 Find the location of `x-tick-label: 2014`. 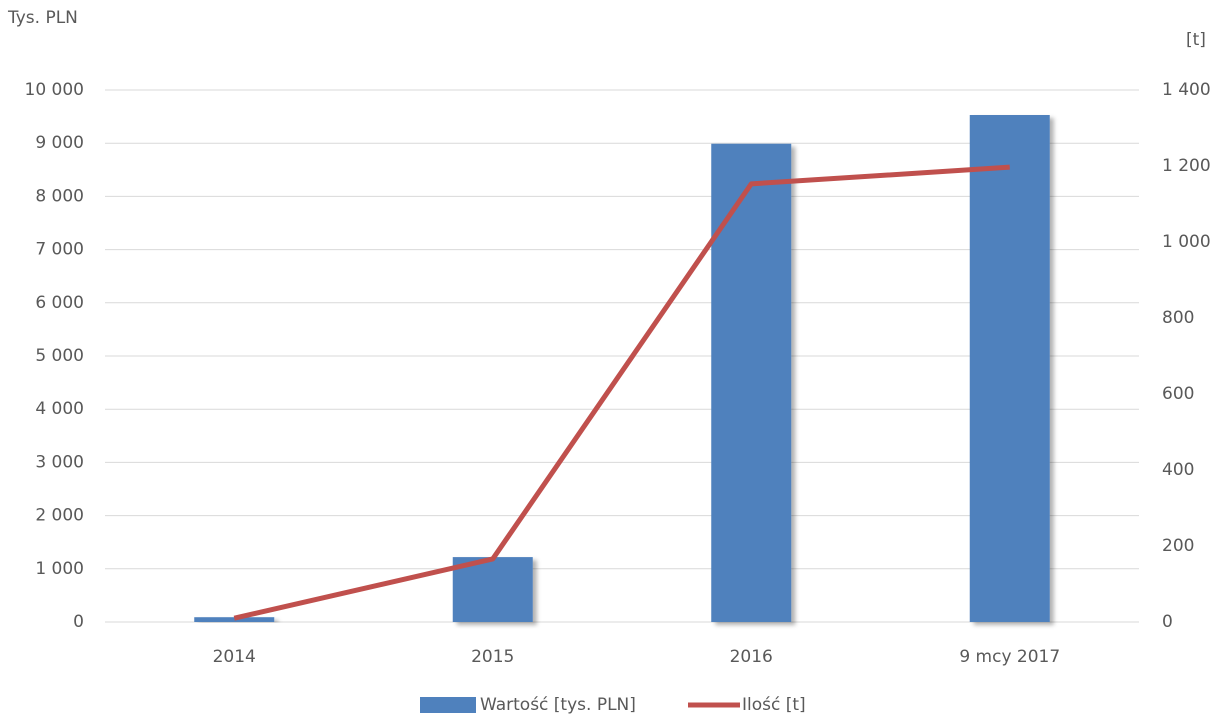

x-tick-label: 2014 is located at coordinates (234, 657).